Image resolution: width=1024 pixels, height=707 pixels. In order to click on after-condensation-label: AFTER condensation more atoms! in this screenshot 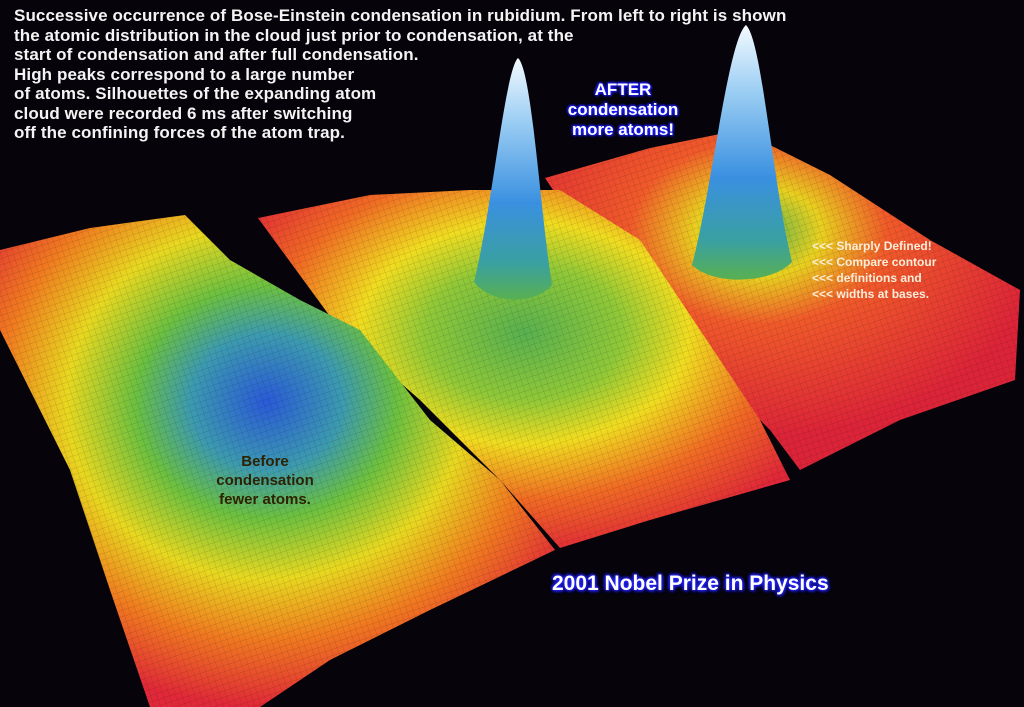, I will do `click(623, 110)`.